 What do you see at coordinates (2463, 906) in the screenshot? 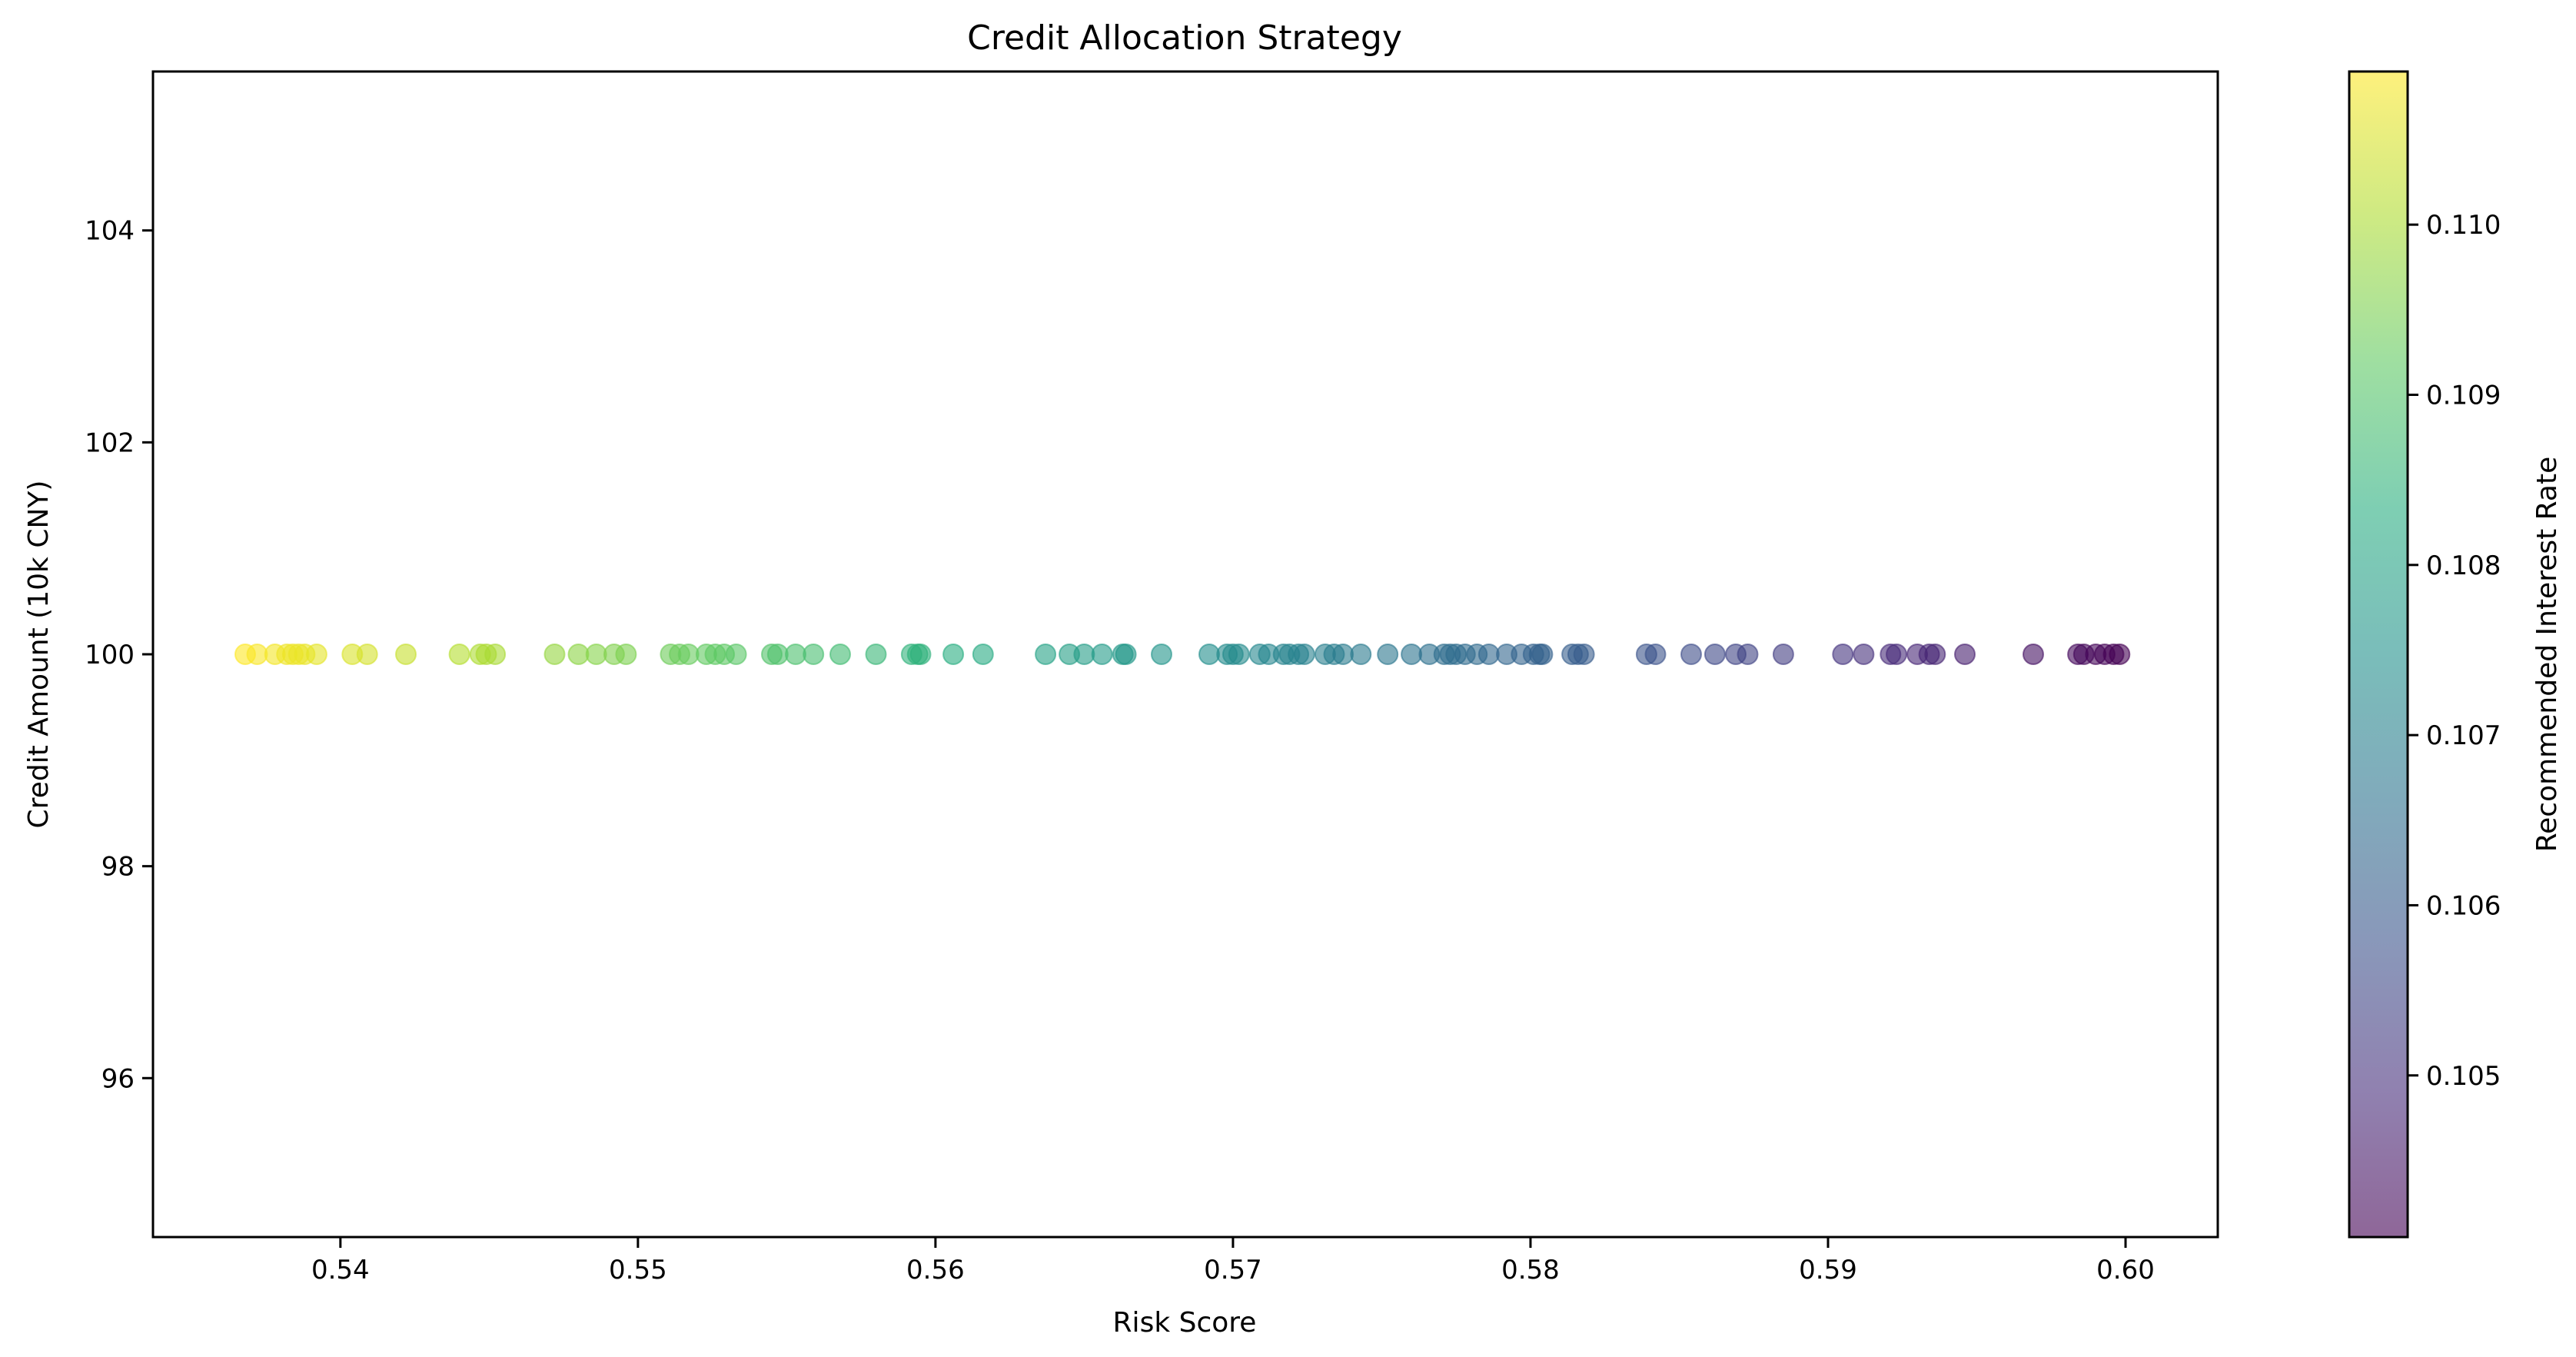
I see `colorbar-tick-label: 0.106` at bounding box center [2463, 906].